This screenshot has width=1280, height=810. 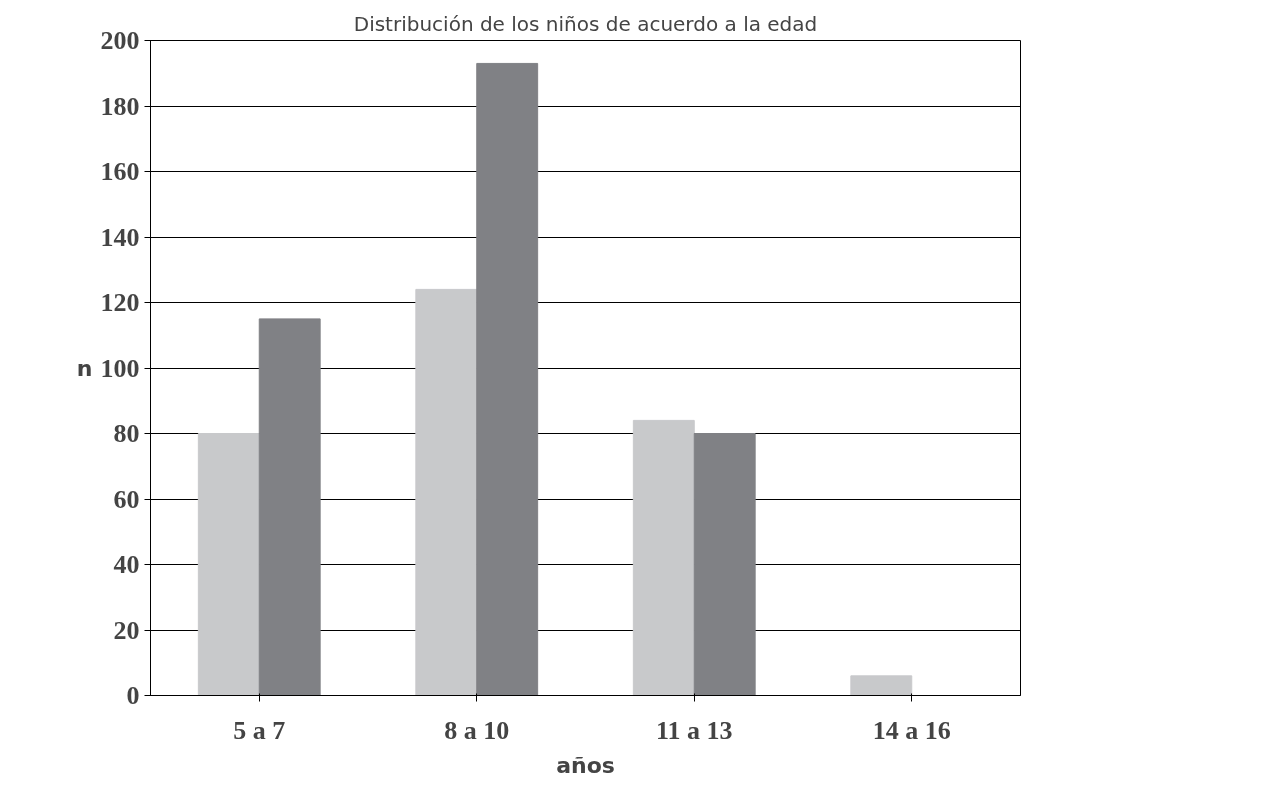 What do you see at coordinates (120, 171) in the screenshot?
I see `y-tick-label: 160` at bounding box center [120, 171].